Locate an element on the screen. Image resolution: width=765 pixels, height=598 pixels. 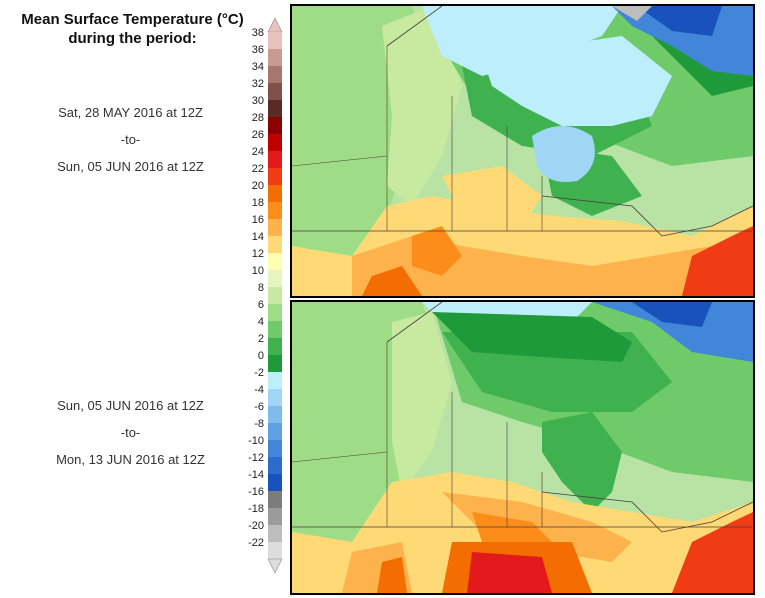
legend-title-line2: during the period: is located at coordinates (132, 38).